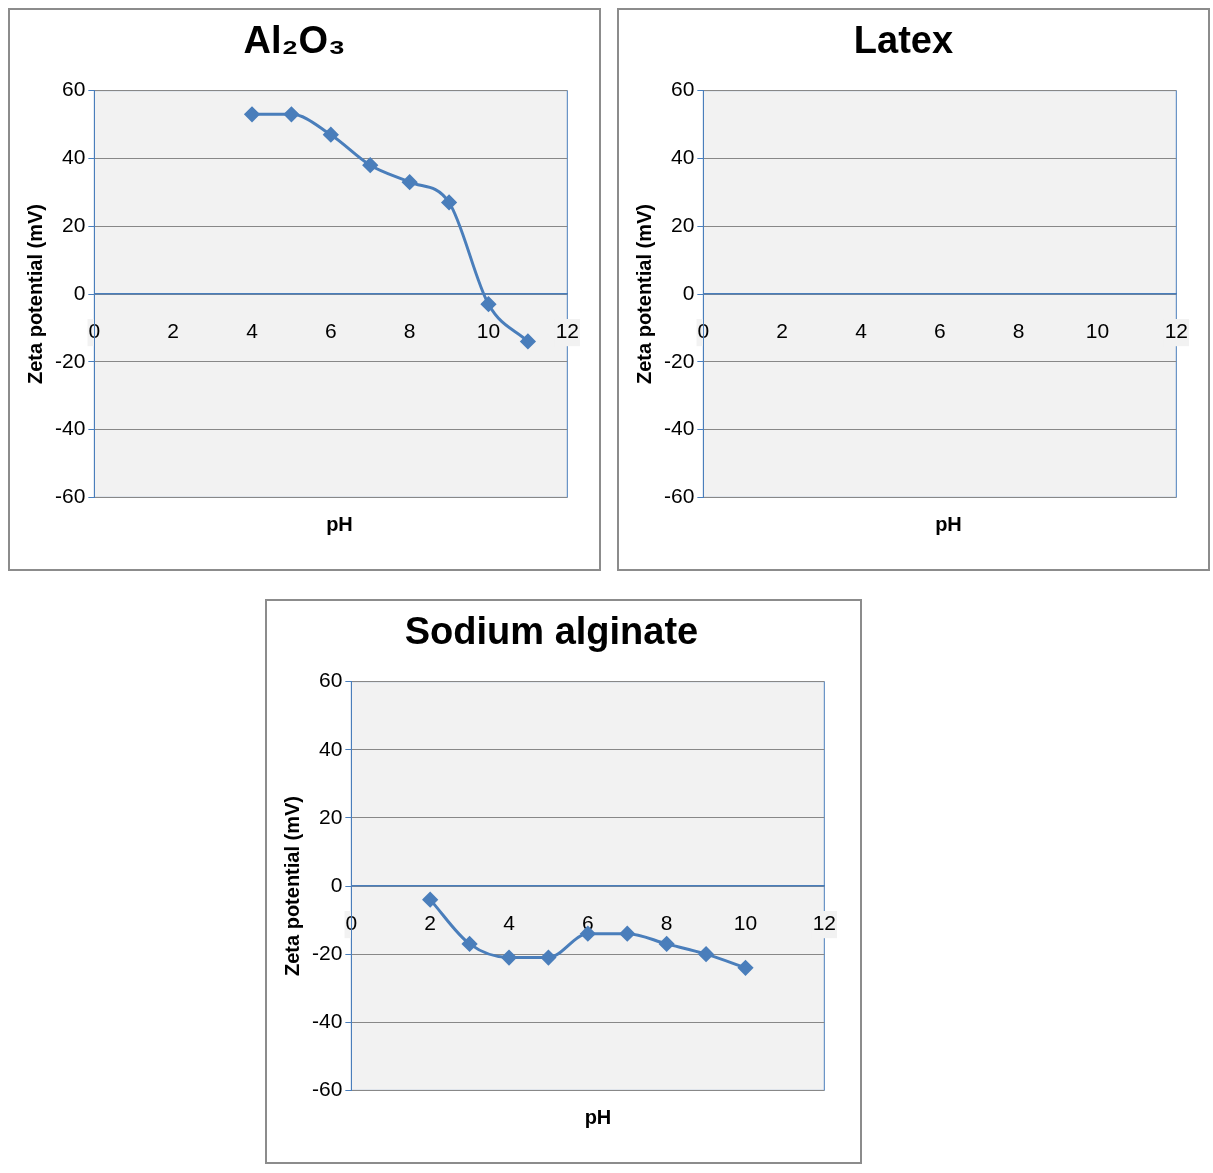 This screenshot has width=1213, height=1173. What do you see at coordinates (903, 40) in the screenshot?
I see `chart-title: Latex` at bounding box center [903, 40].